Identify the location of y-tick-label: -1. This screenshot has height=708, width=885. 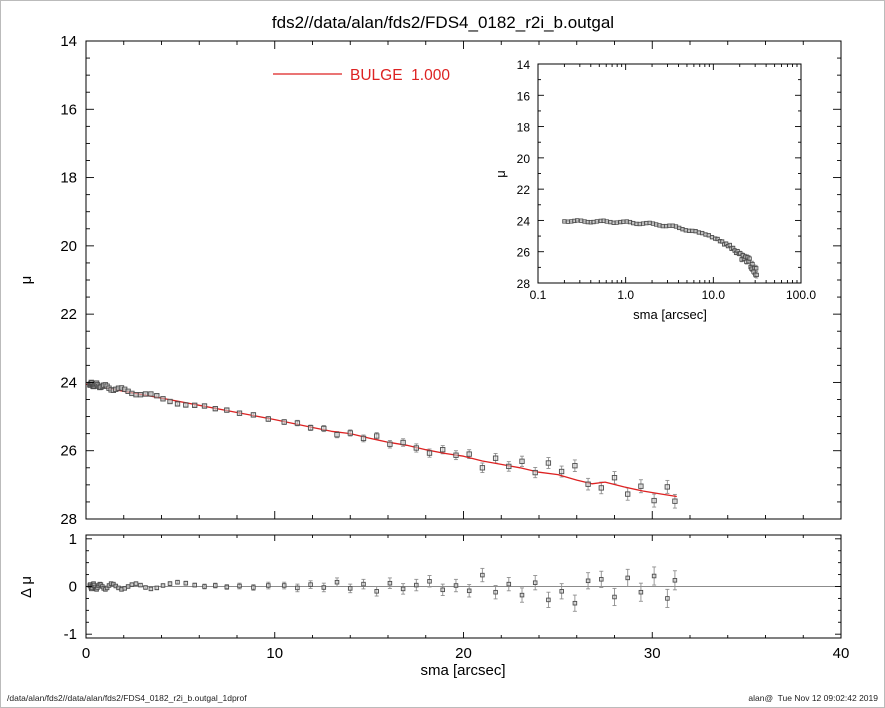
(70, 634).